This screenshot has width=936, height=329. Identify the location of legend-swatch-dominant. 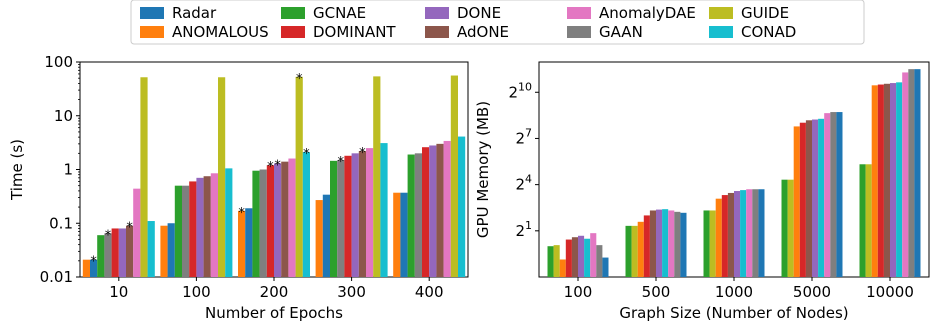
(293, 32).